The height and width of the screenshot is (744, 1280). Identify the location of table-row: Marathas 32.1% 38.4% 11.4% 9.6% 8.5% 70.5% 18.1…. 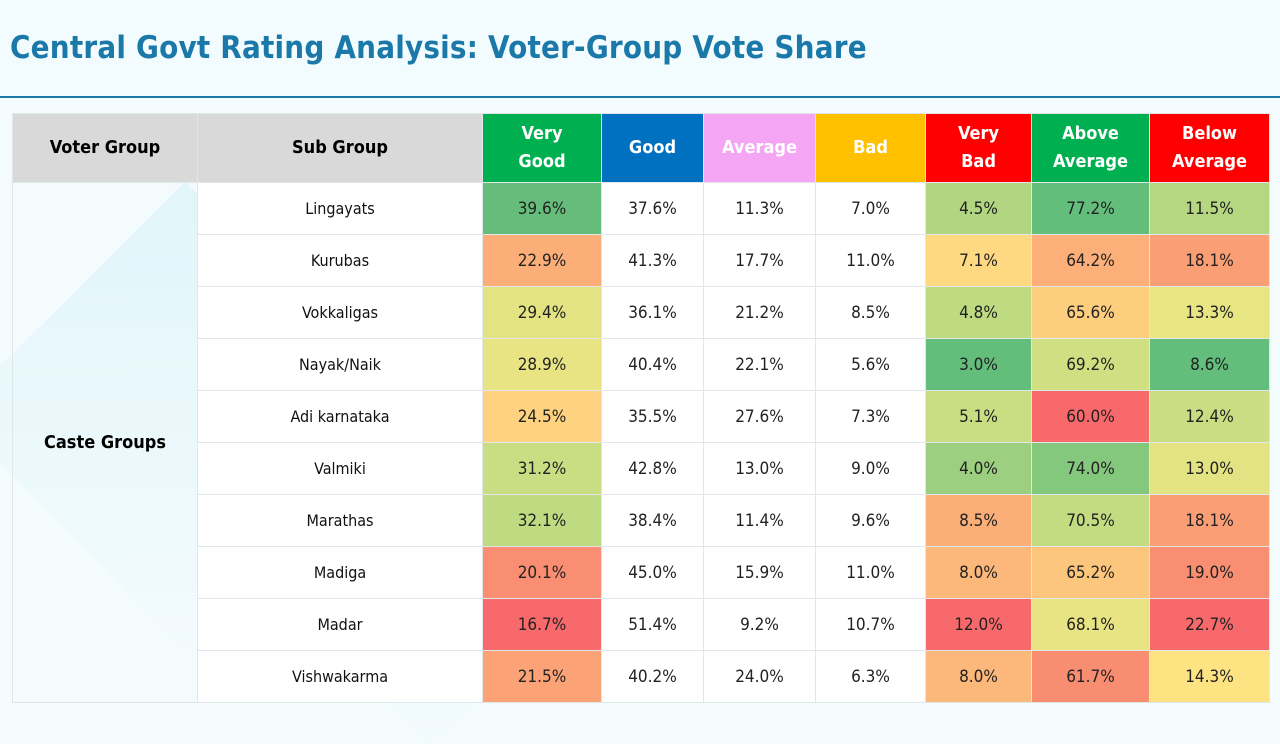
(641, 520).